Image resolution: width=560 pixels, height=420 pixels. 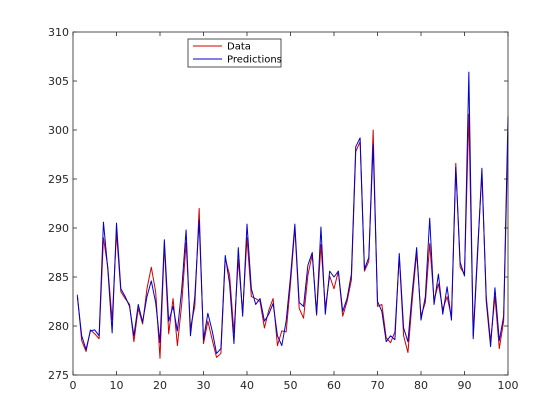 What do you see at coordinates (58, 130) in the screenshot?
I see `y-tick-label: 300` at bounding box center [58, 130].